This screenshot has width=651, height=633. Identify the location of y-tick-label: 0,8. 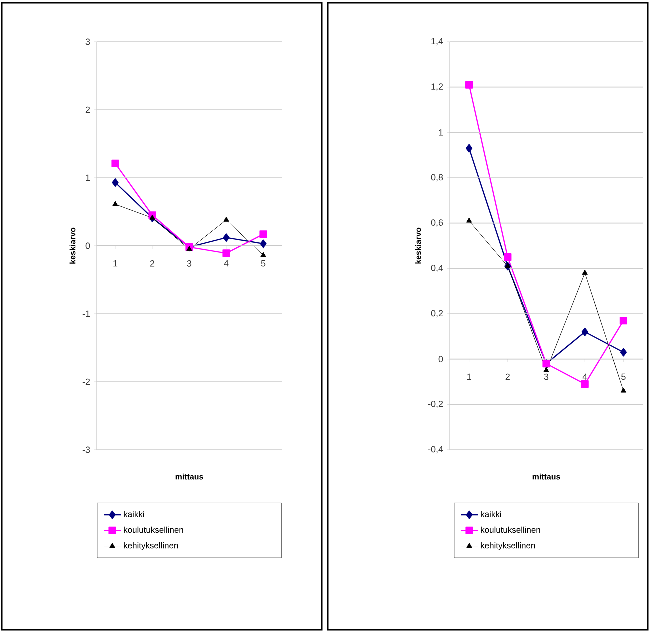
(437, 178).